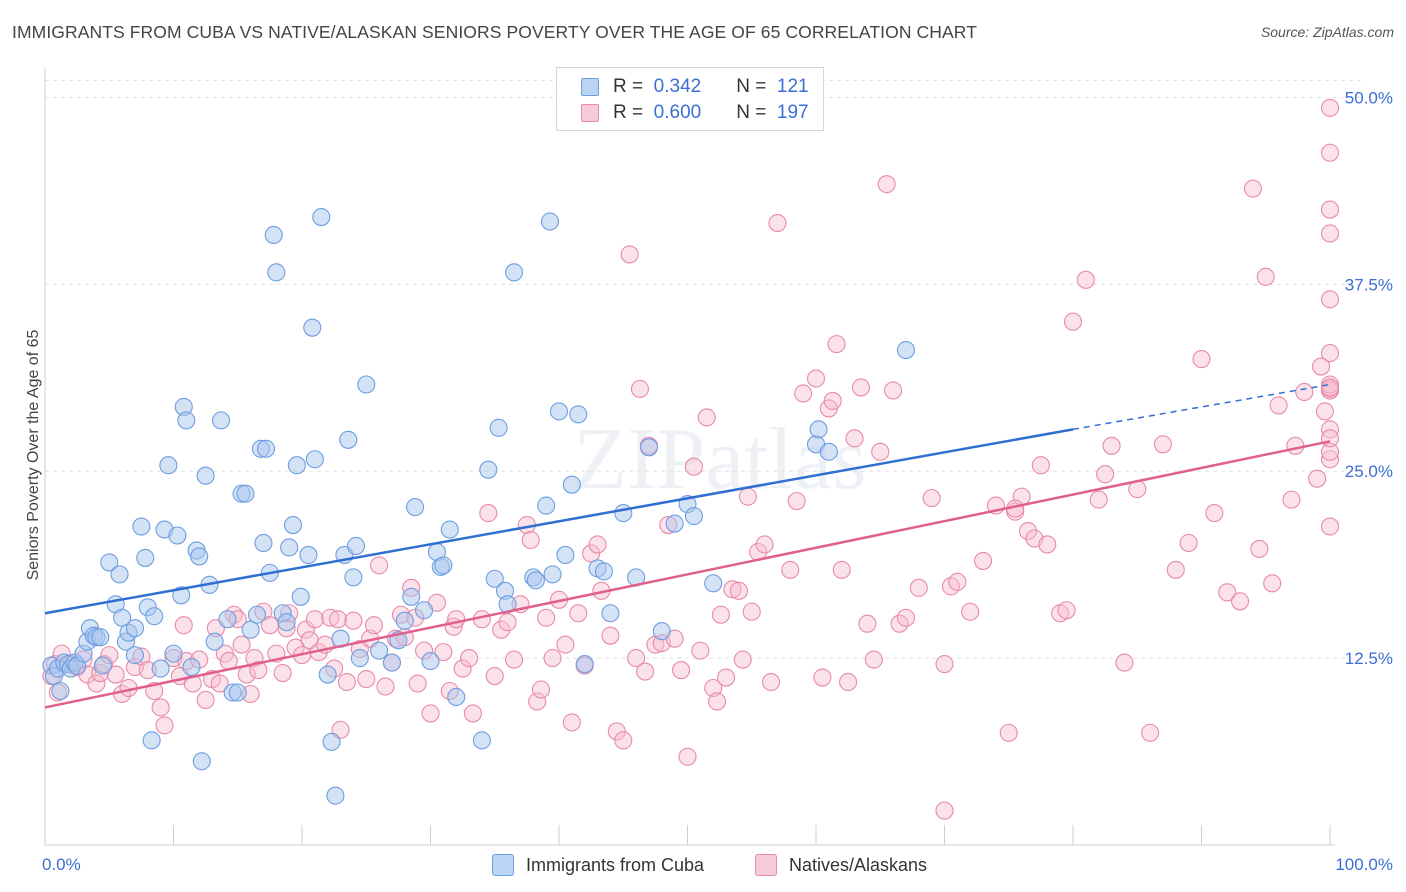 Image resolution: width=1406 pixels, height=892 pixels. I want to click on legend-swatch-cuba, so click(590, 87).